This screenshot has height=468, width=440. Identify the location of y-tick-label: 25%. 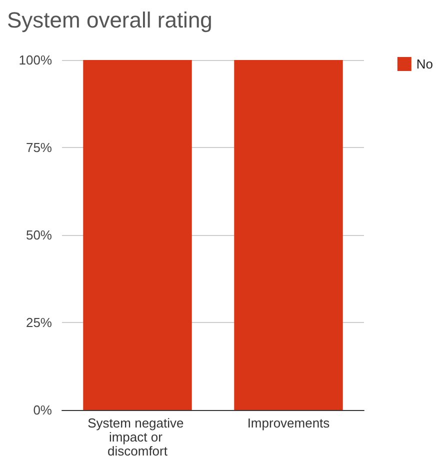
(39, 322).